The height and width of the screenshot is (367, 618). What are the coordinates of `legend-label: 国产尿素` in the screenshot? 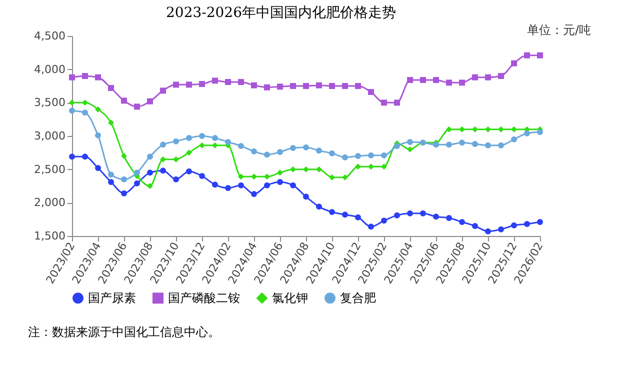 It's located at (112, 298).